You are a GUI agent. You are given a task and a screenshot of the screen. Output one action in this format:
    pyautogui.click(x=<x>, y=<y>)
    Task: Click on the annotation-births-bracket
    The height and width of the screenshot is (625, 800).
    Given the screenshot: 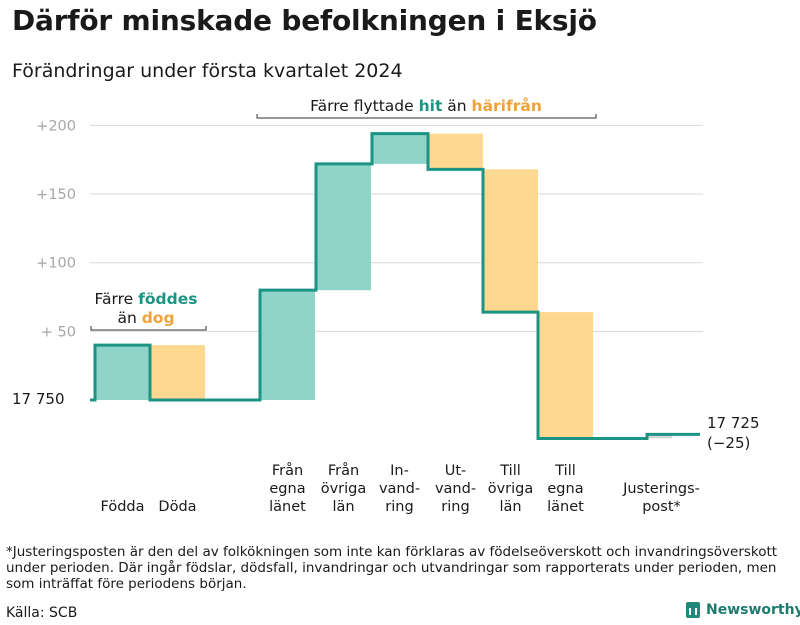 What is the action you would take?
    pyautogui.click(x=148, y=328)
    